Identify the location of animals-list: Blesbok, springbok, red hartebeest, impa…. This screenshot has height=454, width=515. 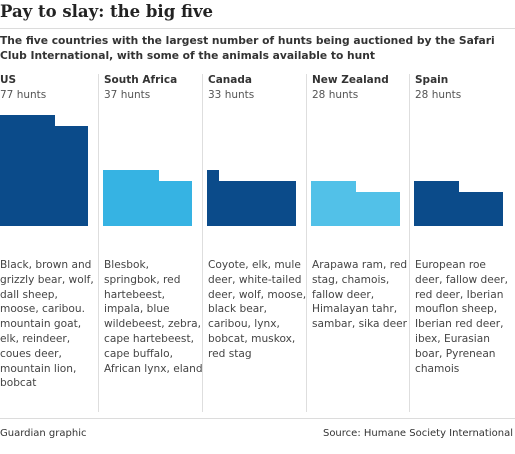
(153, 317).